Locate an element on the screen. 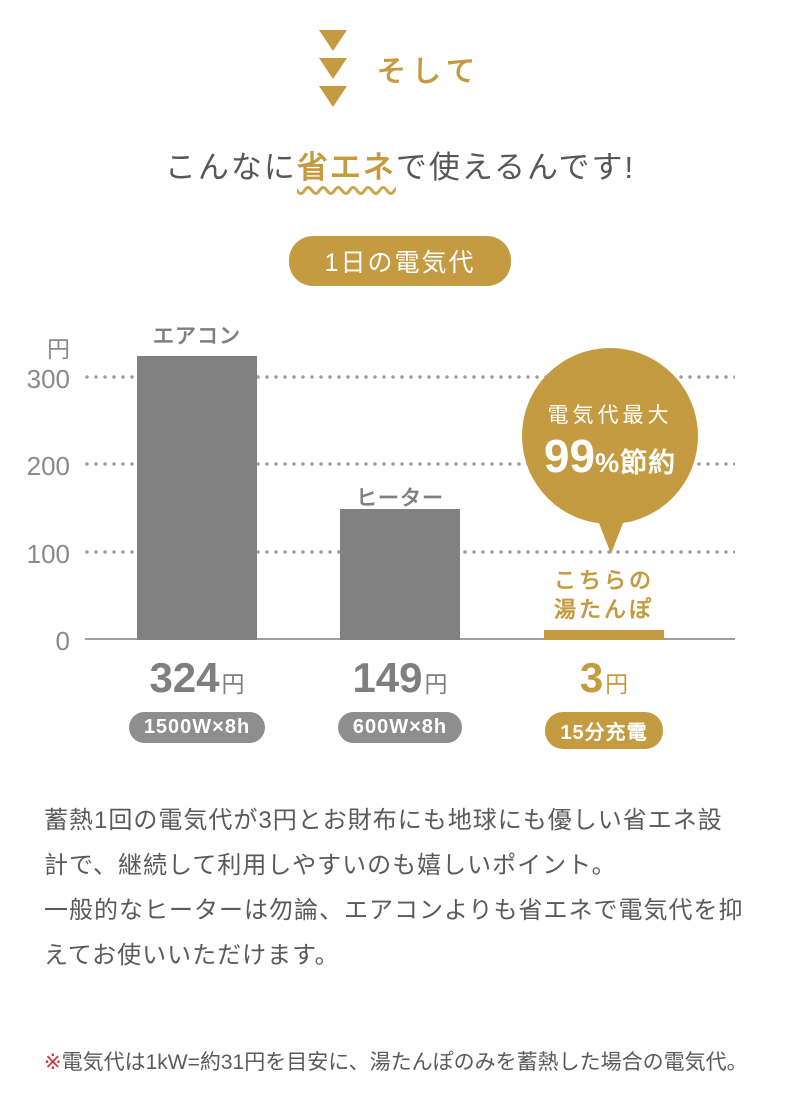 This screenshot has height=1120, width=800. footnote-marker: ※ is located at coordinates (53, 1062).